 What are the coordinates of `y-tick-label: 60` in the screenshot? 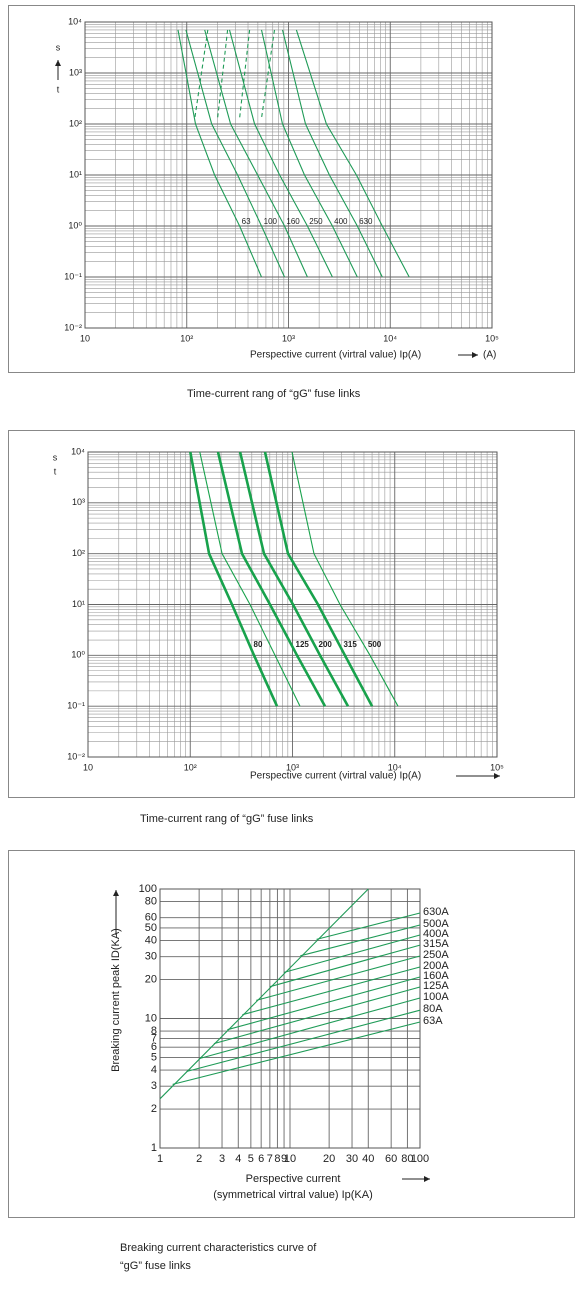 It's located at (151, 918).